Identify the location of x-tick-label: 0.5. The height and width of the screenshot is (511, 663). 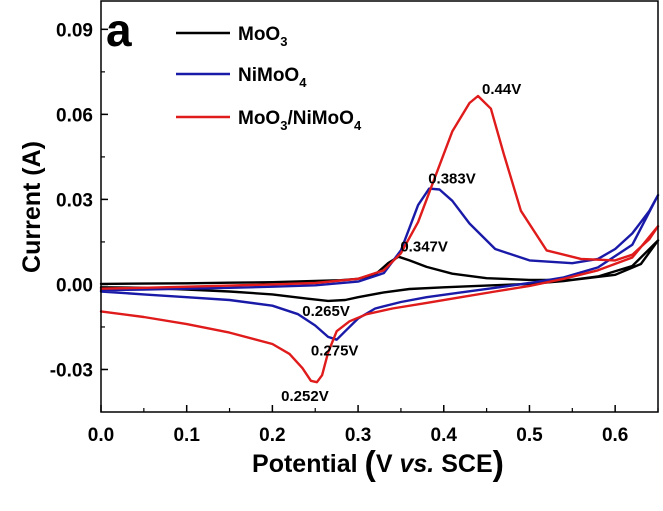
(529, 435).